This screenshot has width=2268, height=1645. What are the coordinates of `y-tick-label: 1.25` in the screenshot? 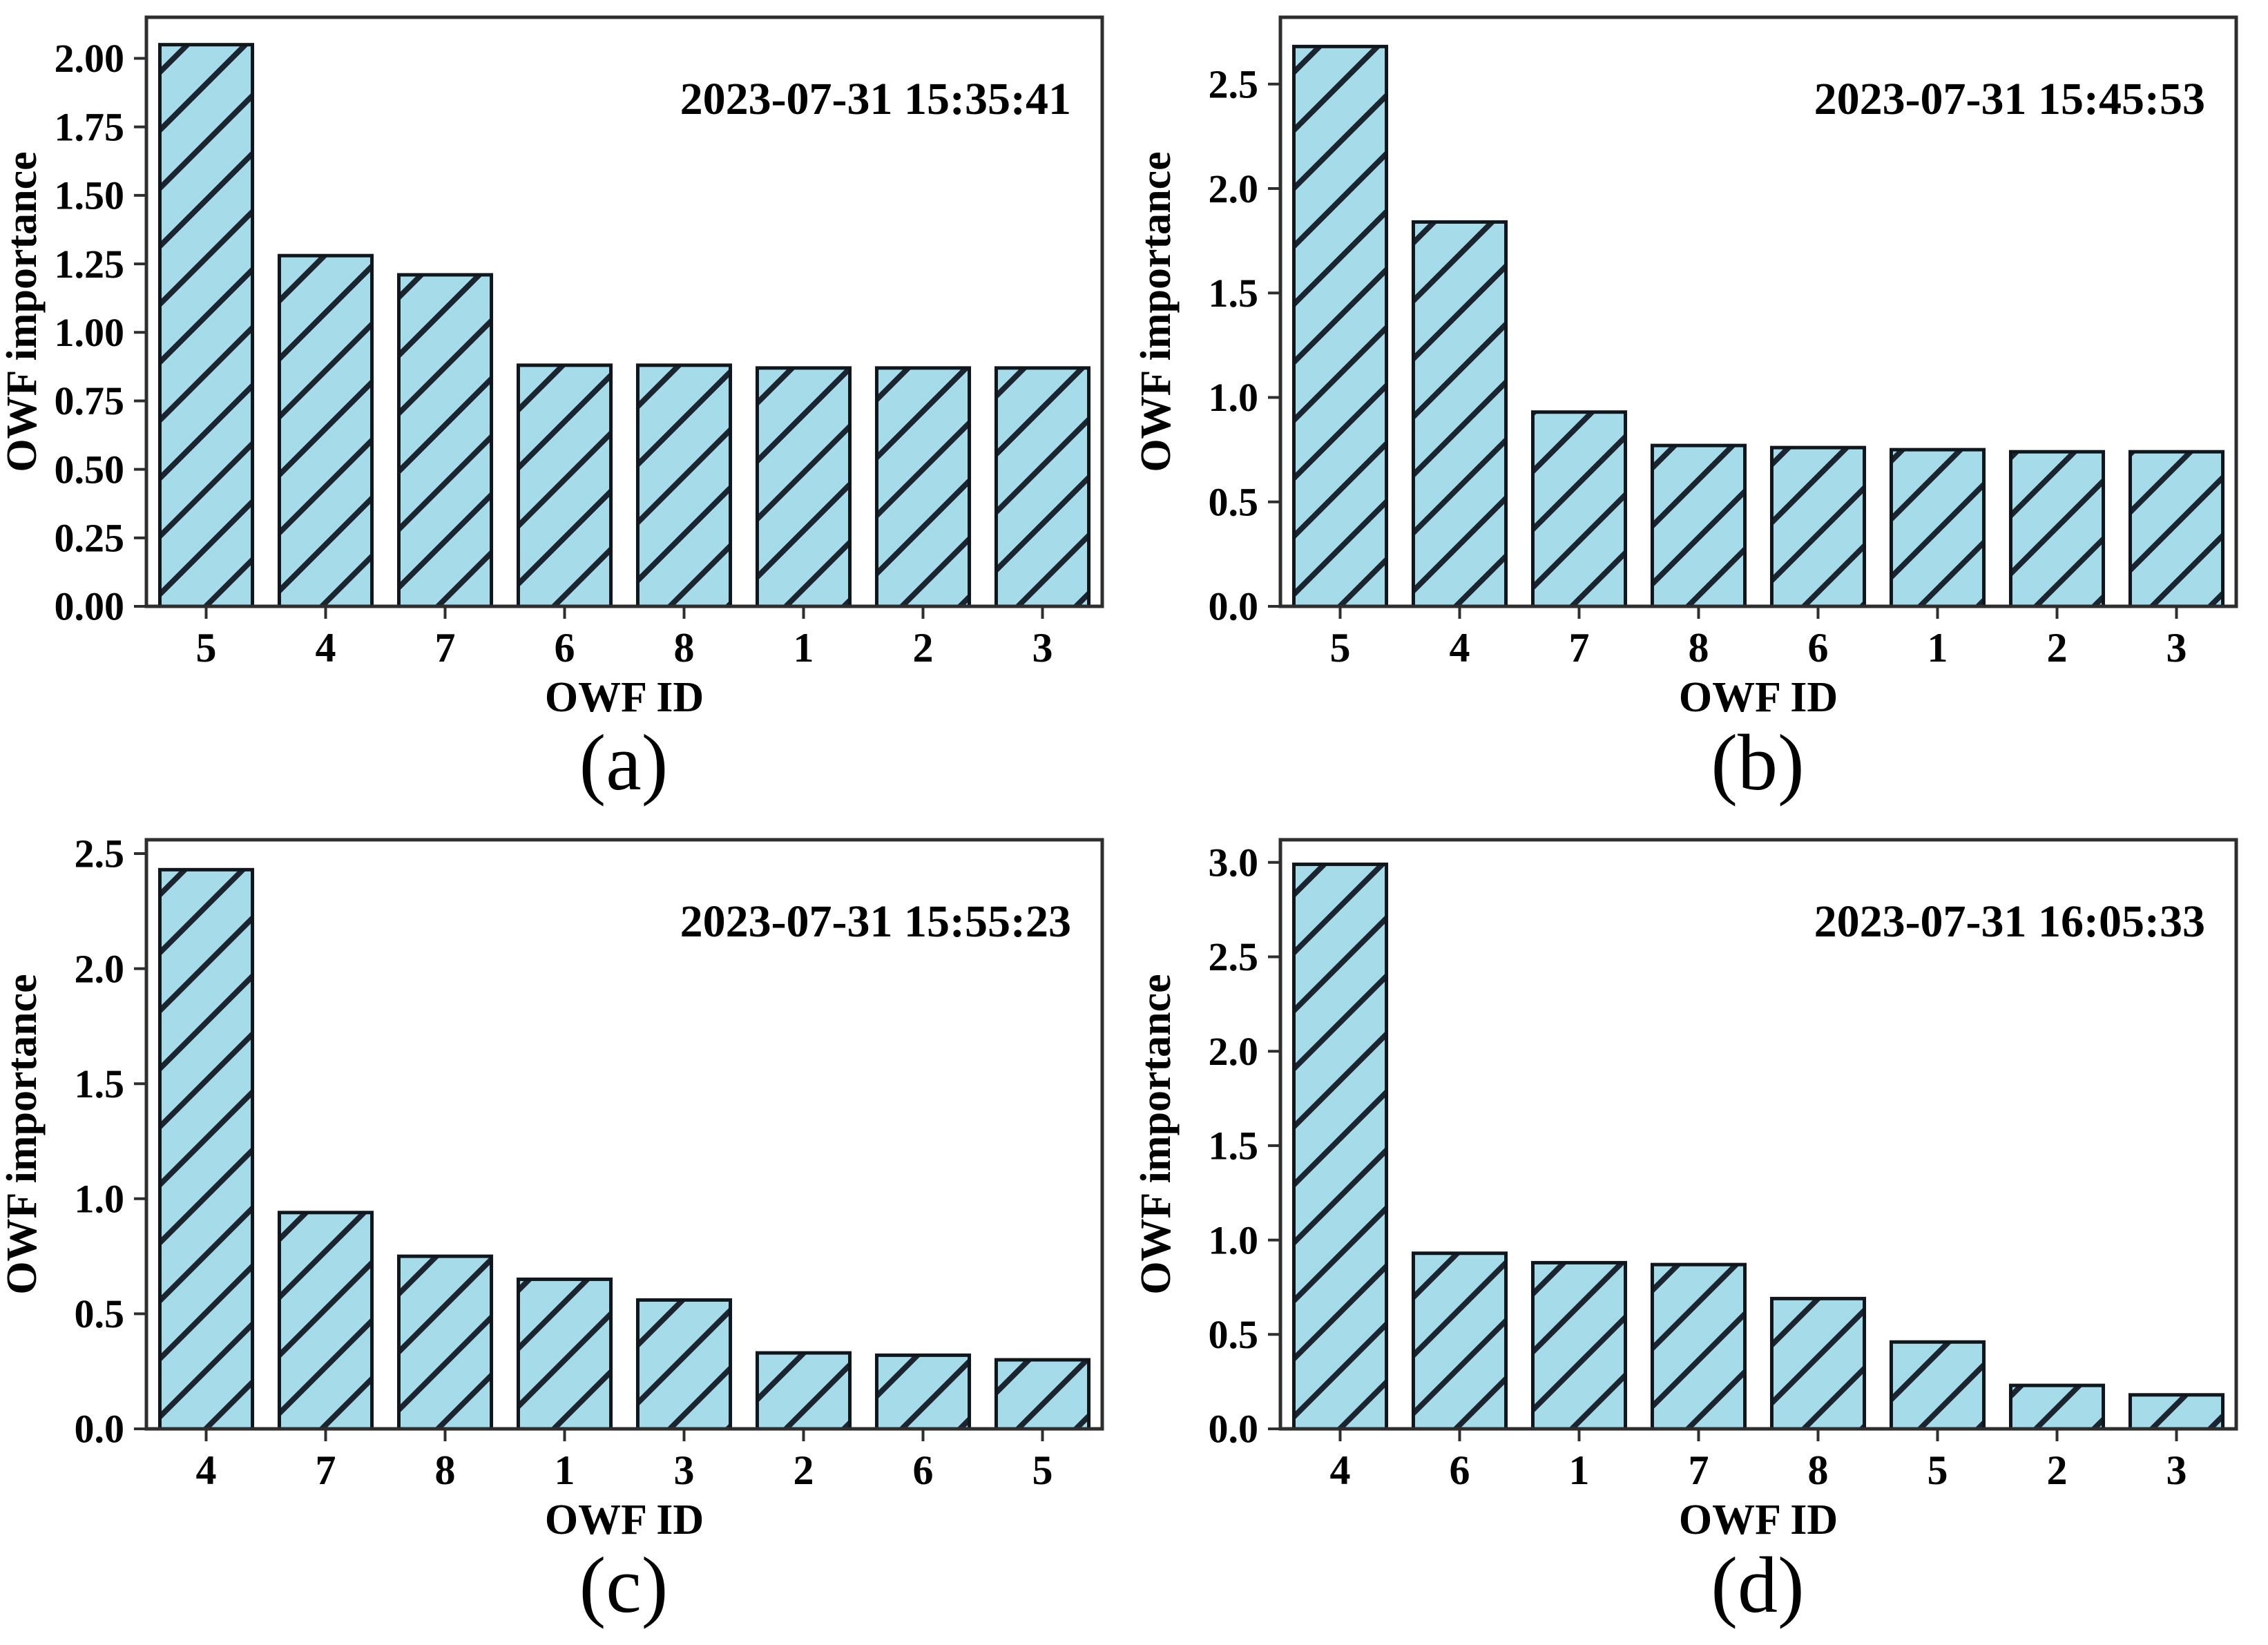 It's located at (90, 264).